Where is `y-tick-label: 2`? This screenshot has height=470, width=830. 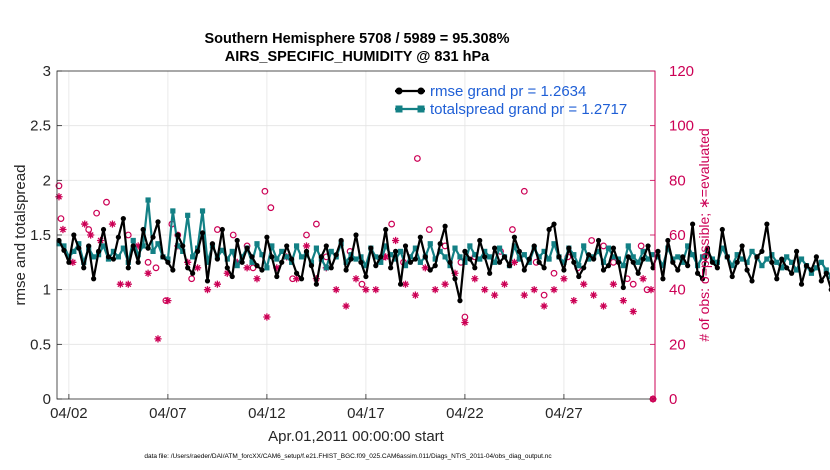
y-tick-label: 2 is located at coordinates (47, 180).